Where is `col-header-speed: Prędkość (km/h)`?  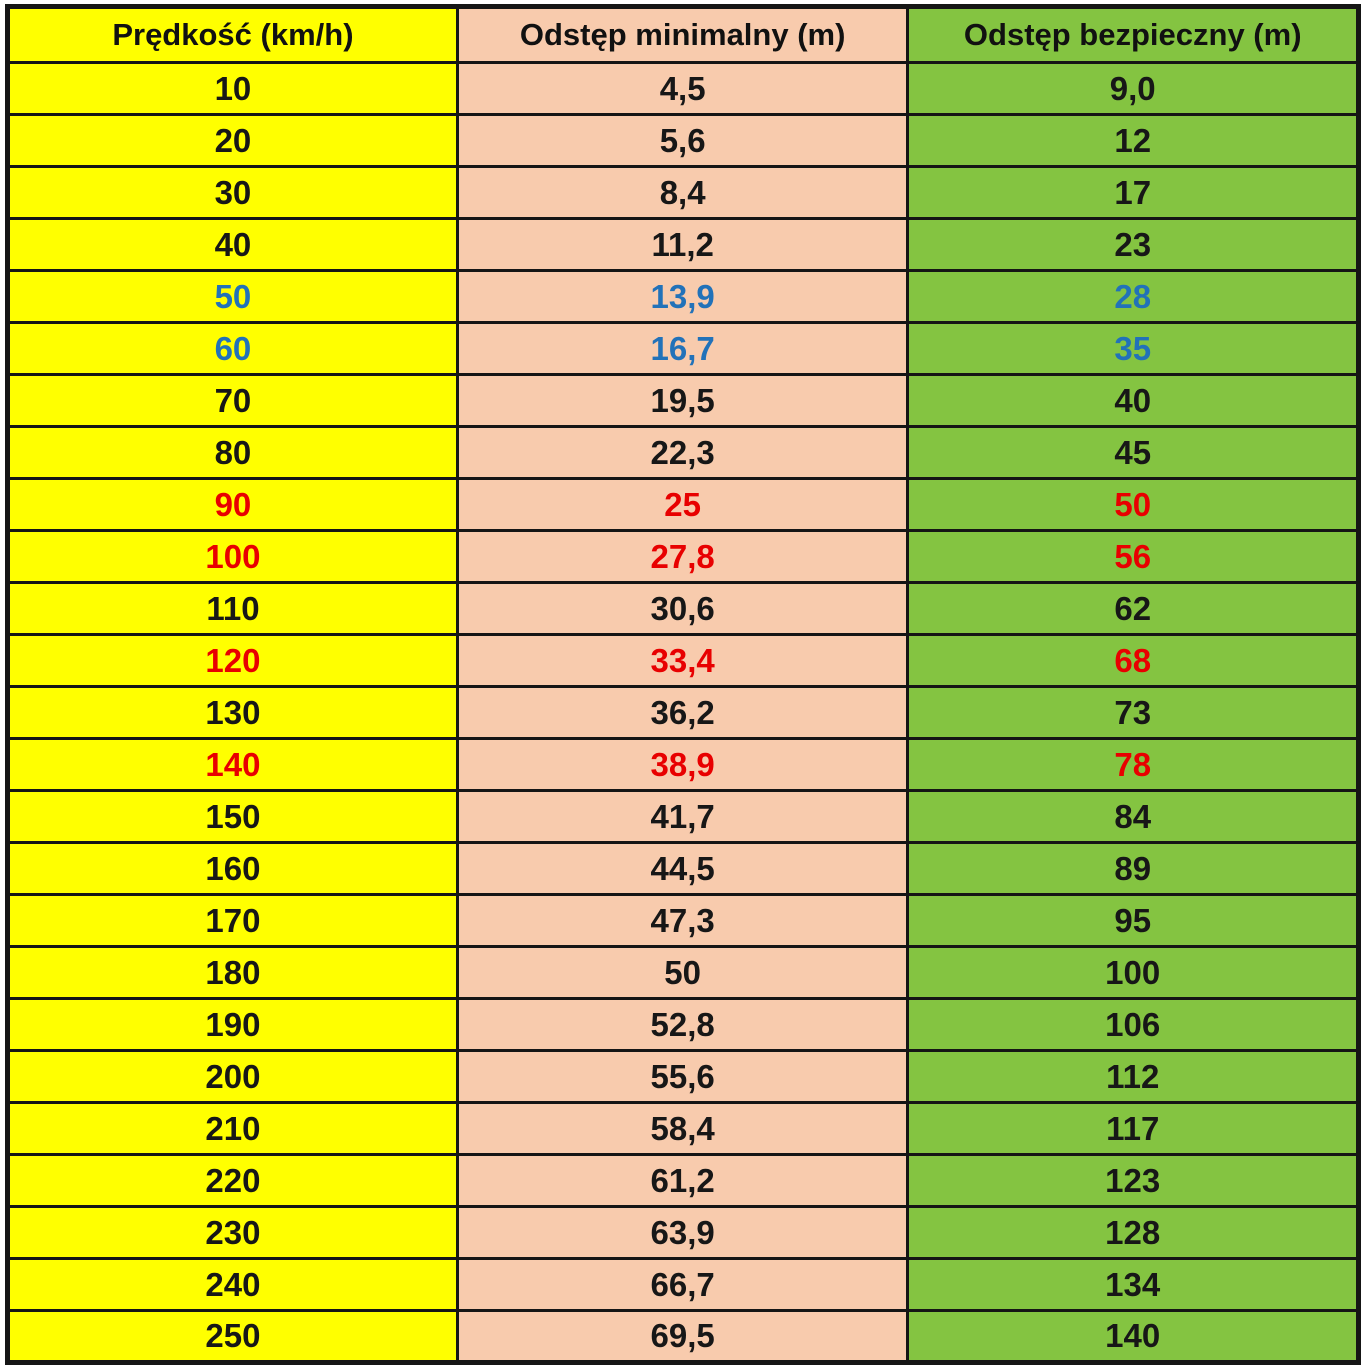 col-header-speed: Prędkość (km/h) is located at coordinates (232, 34).